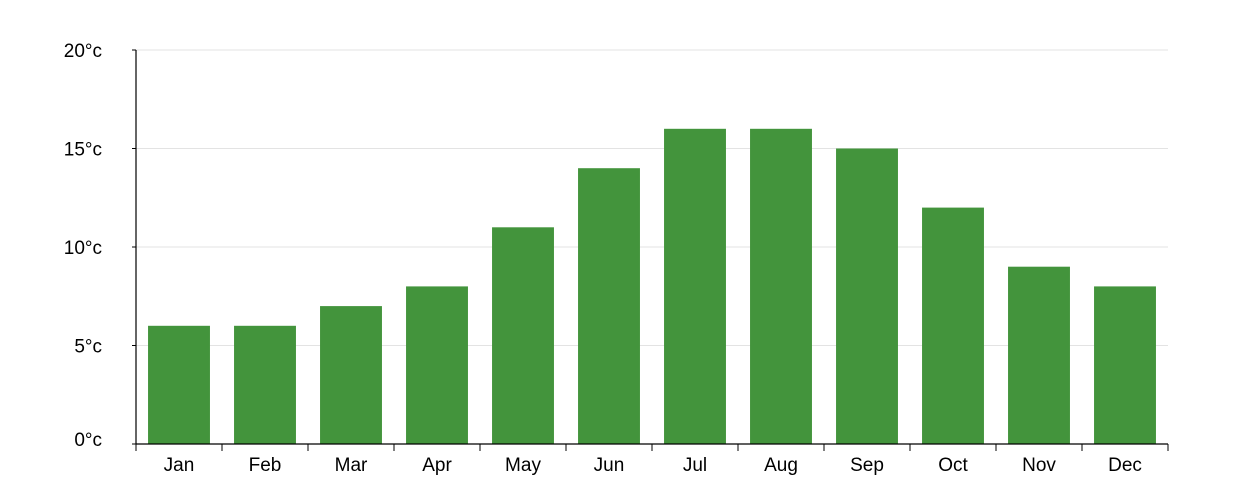  What do you see at coordinates (83, 51) in the screenshot?
I see `y-tick-label: 20°c` at bounding box center [83, 51].